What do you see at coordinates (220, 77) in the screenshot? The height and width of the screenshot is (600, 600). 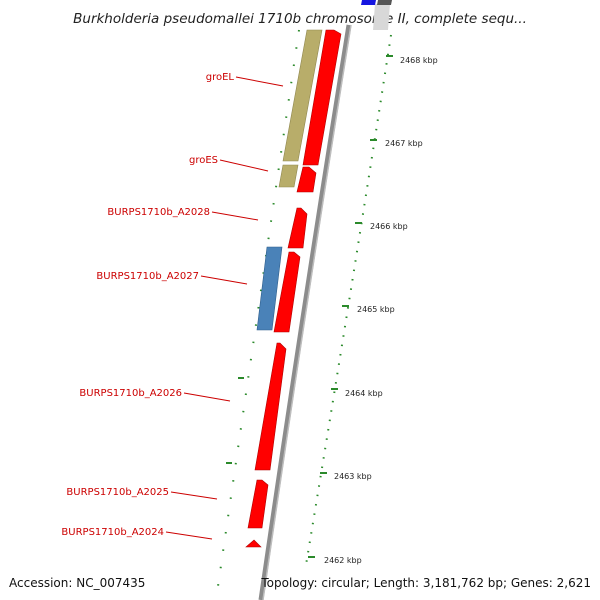 I see `gene-label-groel: groEL` at bounding box center [220, 77].